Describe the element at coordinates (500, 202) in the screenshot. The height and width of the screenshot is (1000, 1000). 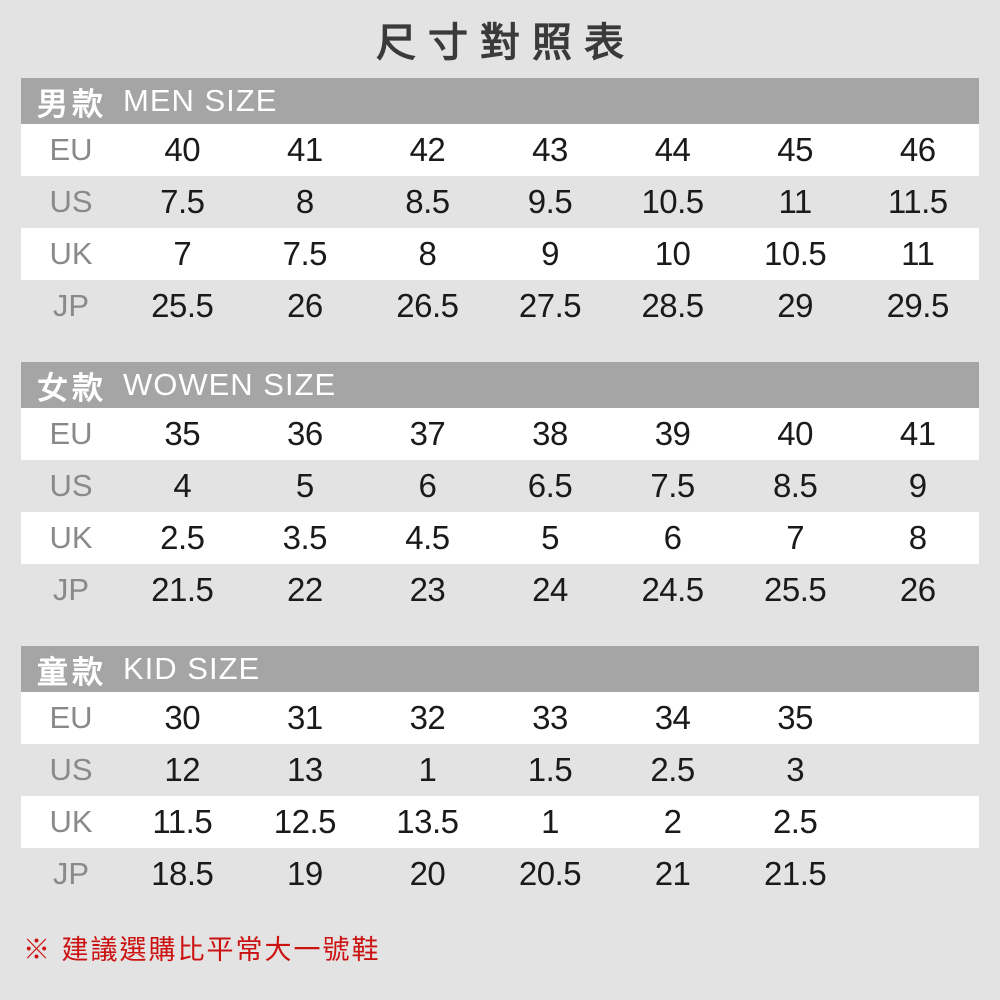
I see `table-row: US 7.5 8 8.5 9.5 10.5 11 11.5` at that location.